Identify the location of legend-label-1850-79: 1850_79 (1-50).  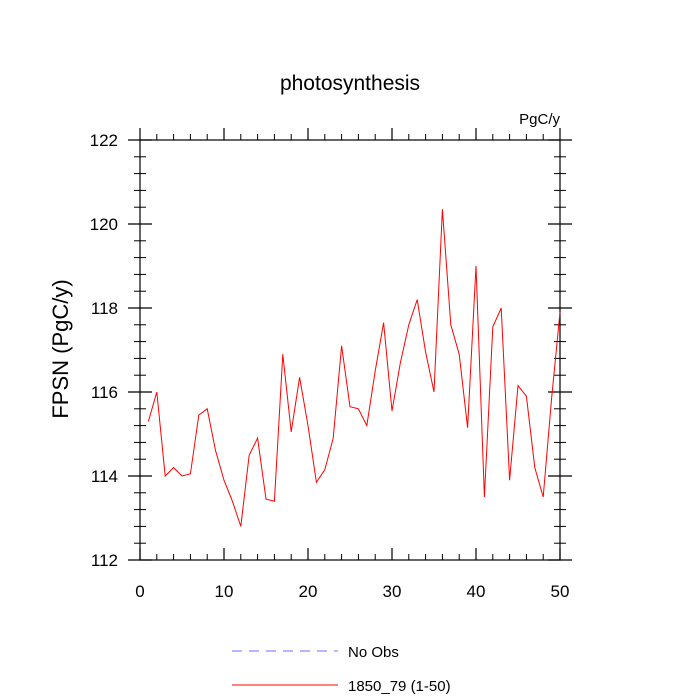
(399, 686).